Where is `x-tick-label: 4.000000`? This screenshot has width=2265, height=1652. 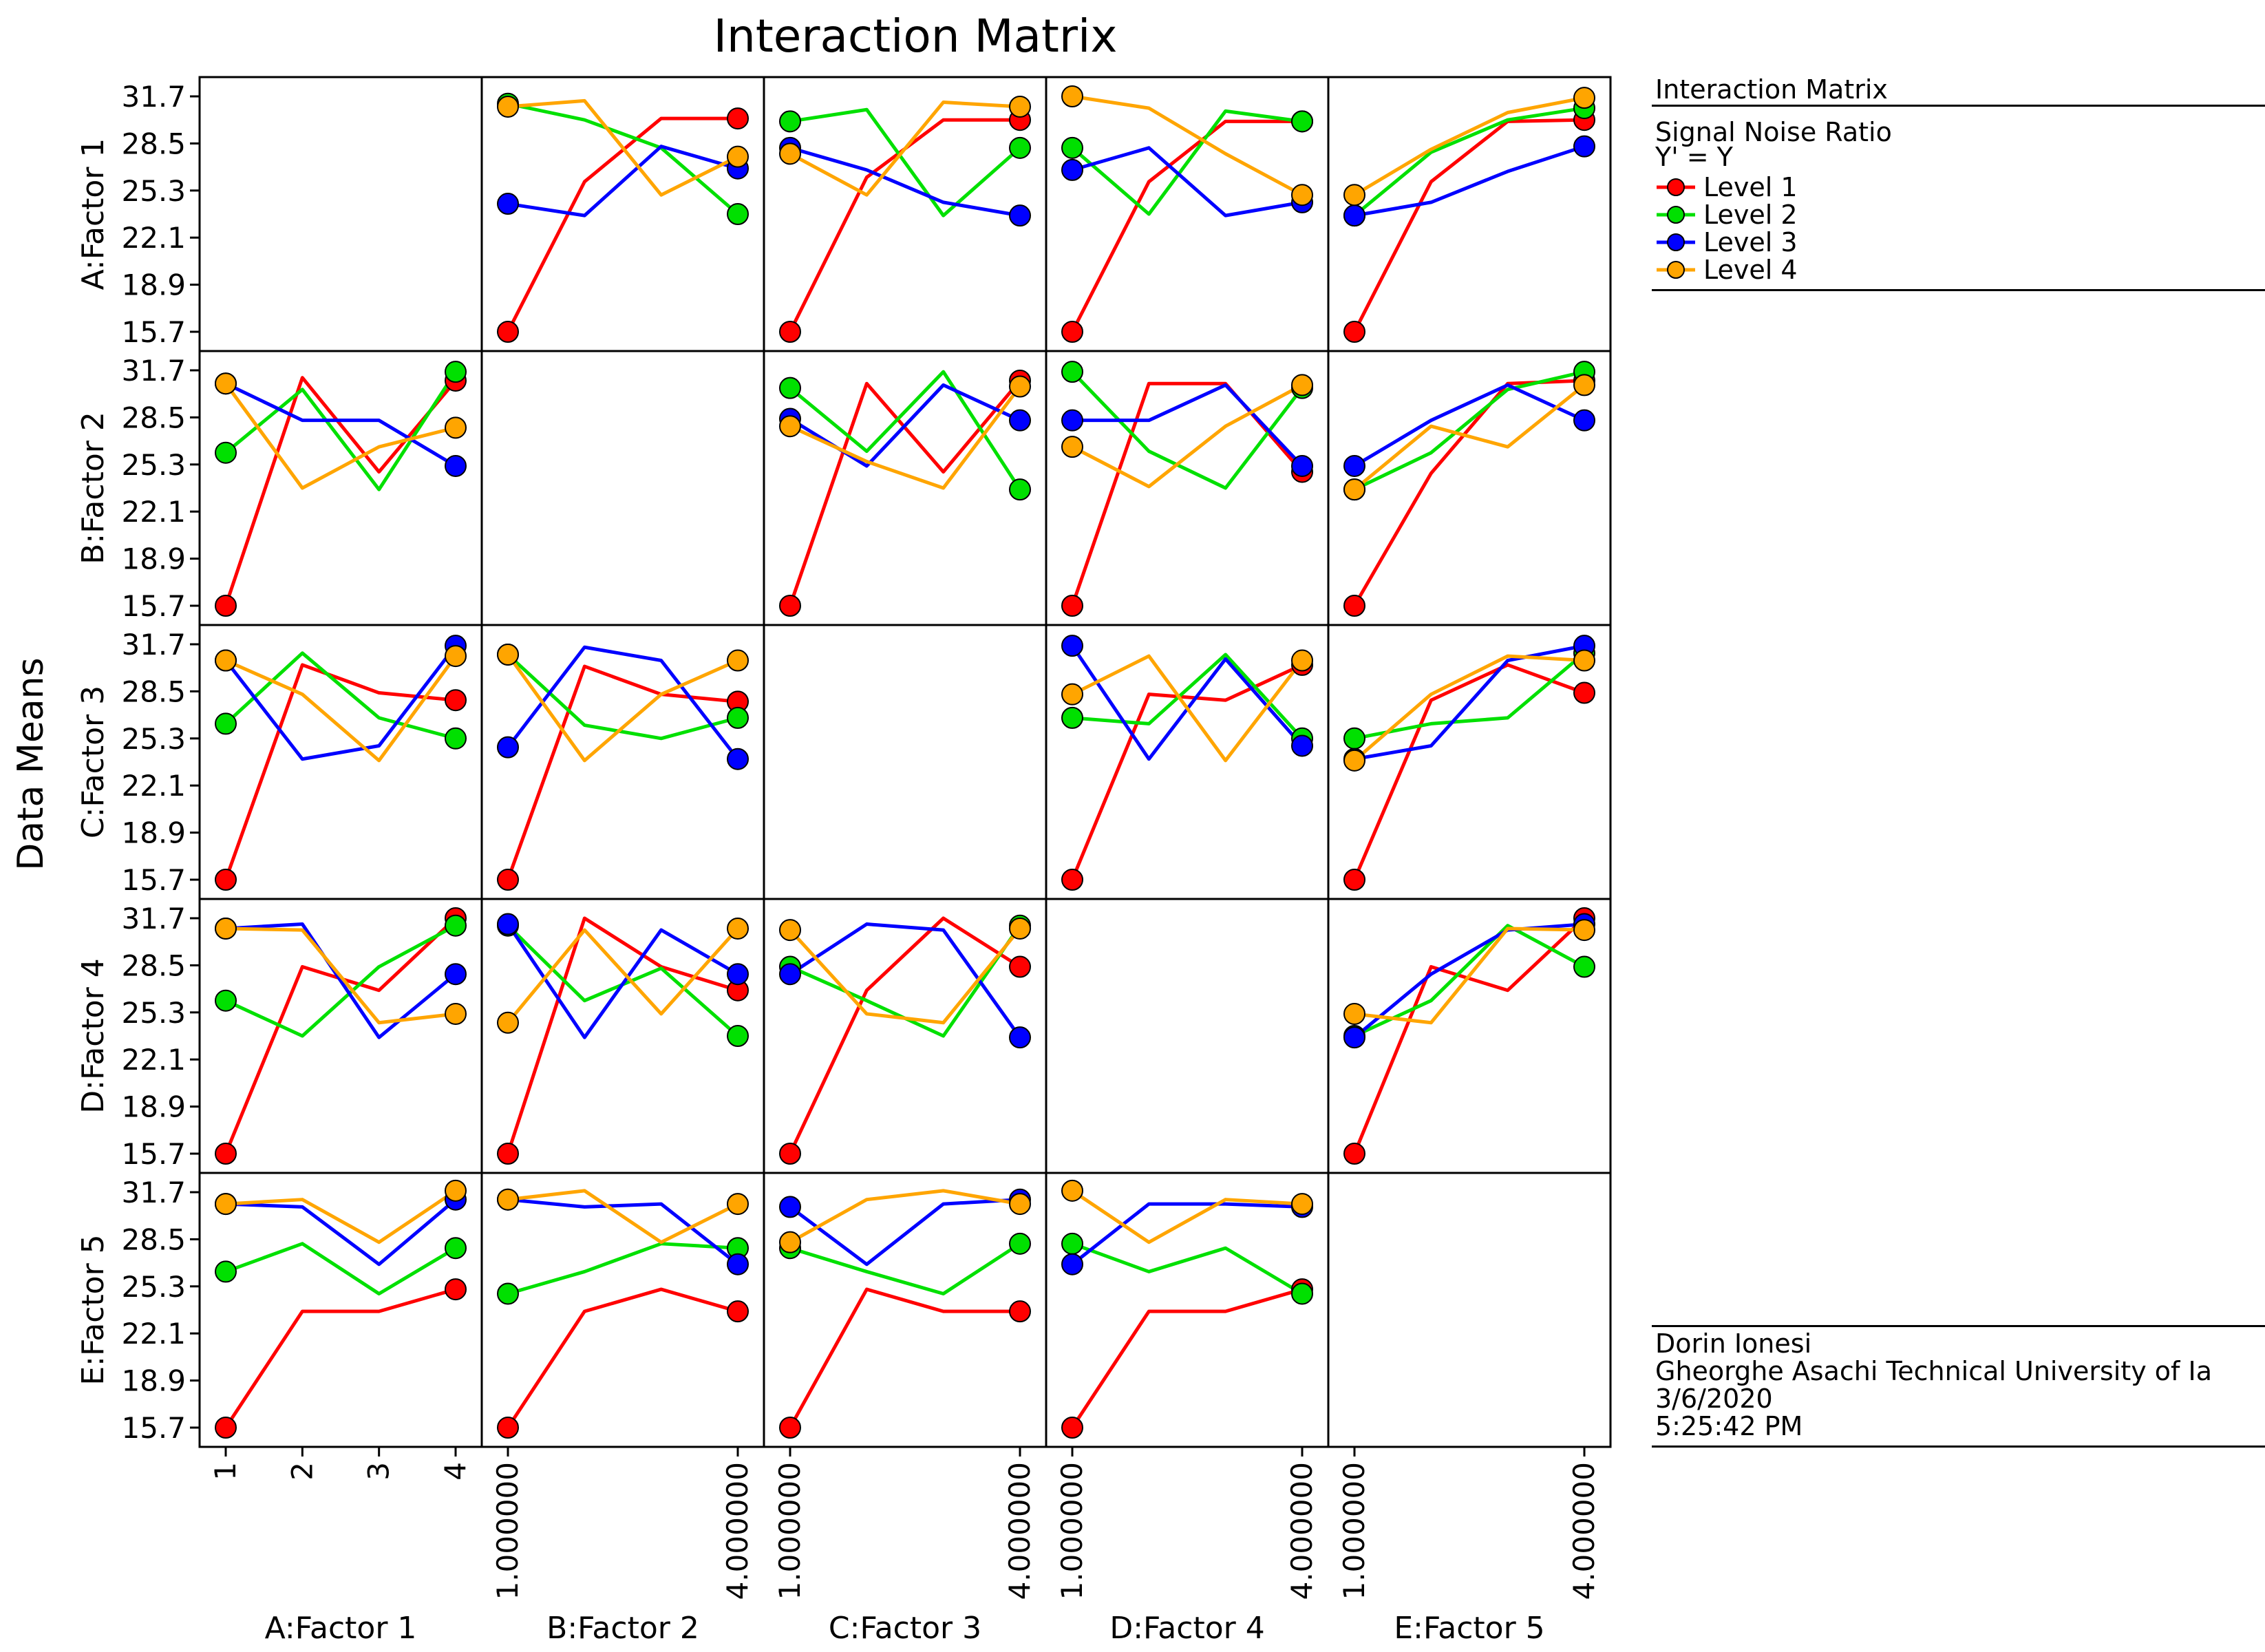
x-tick-label: 4.000000 is located at coordinates (1302, 1531).